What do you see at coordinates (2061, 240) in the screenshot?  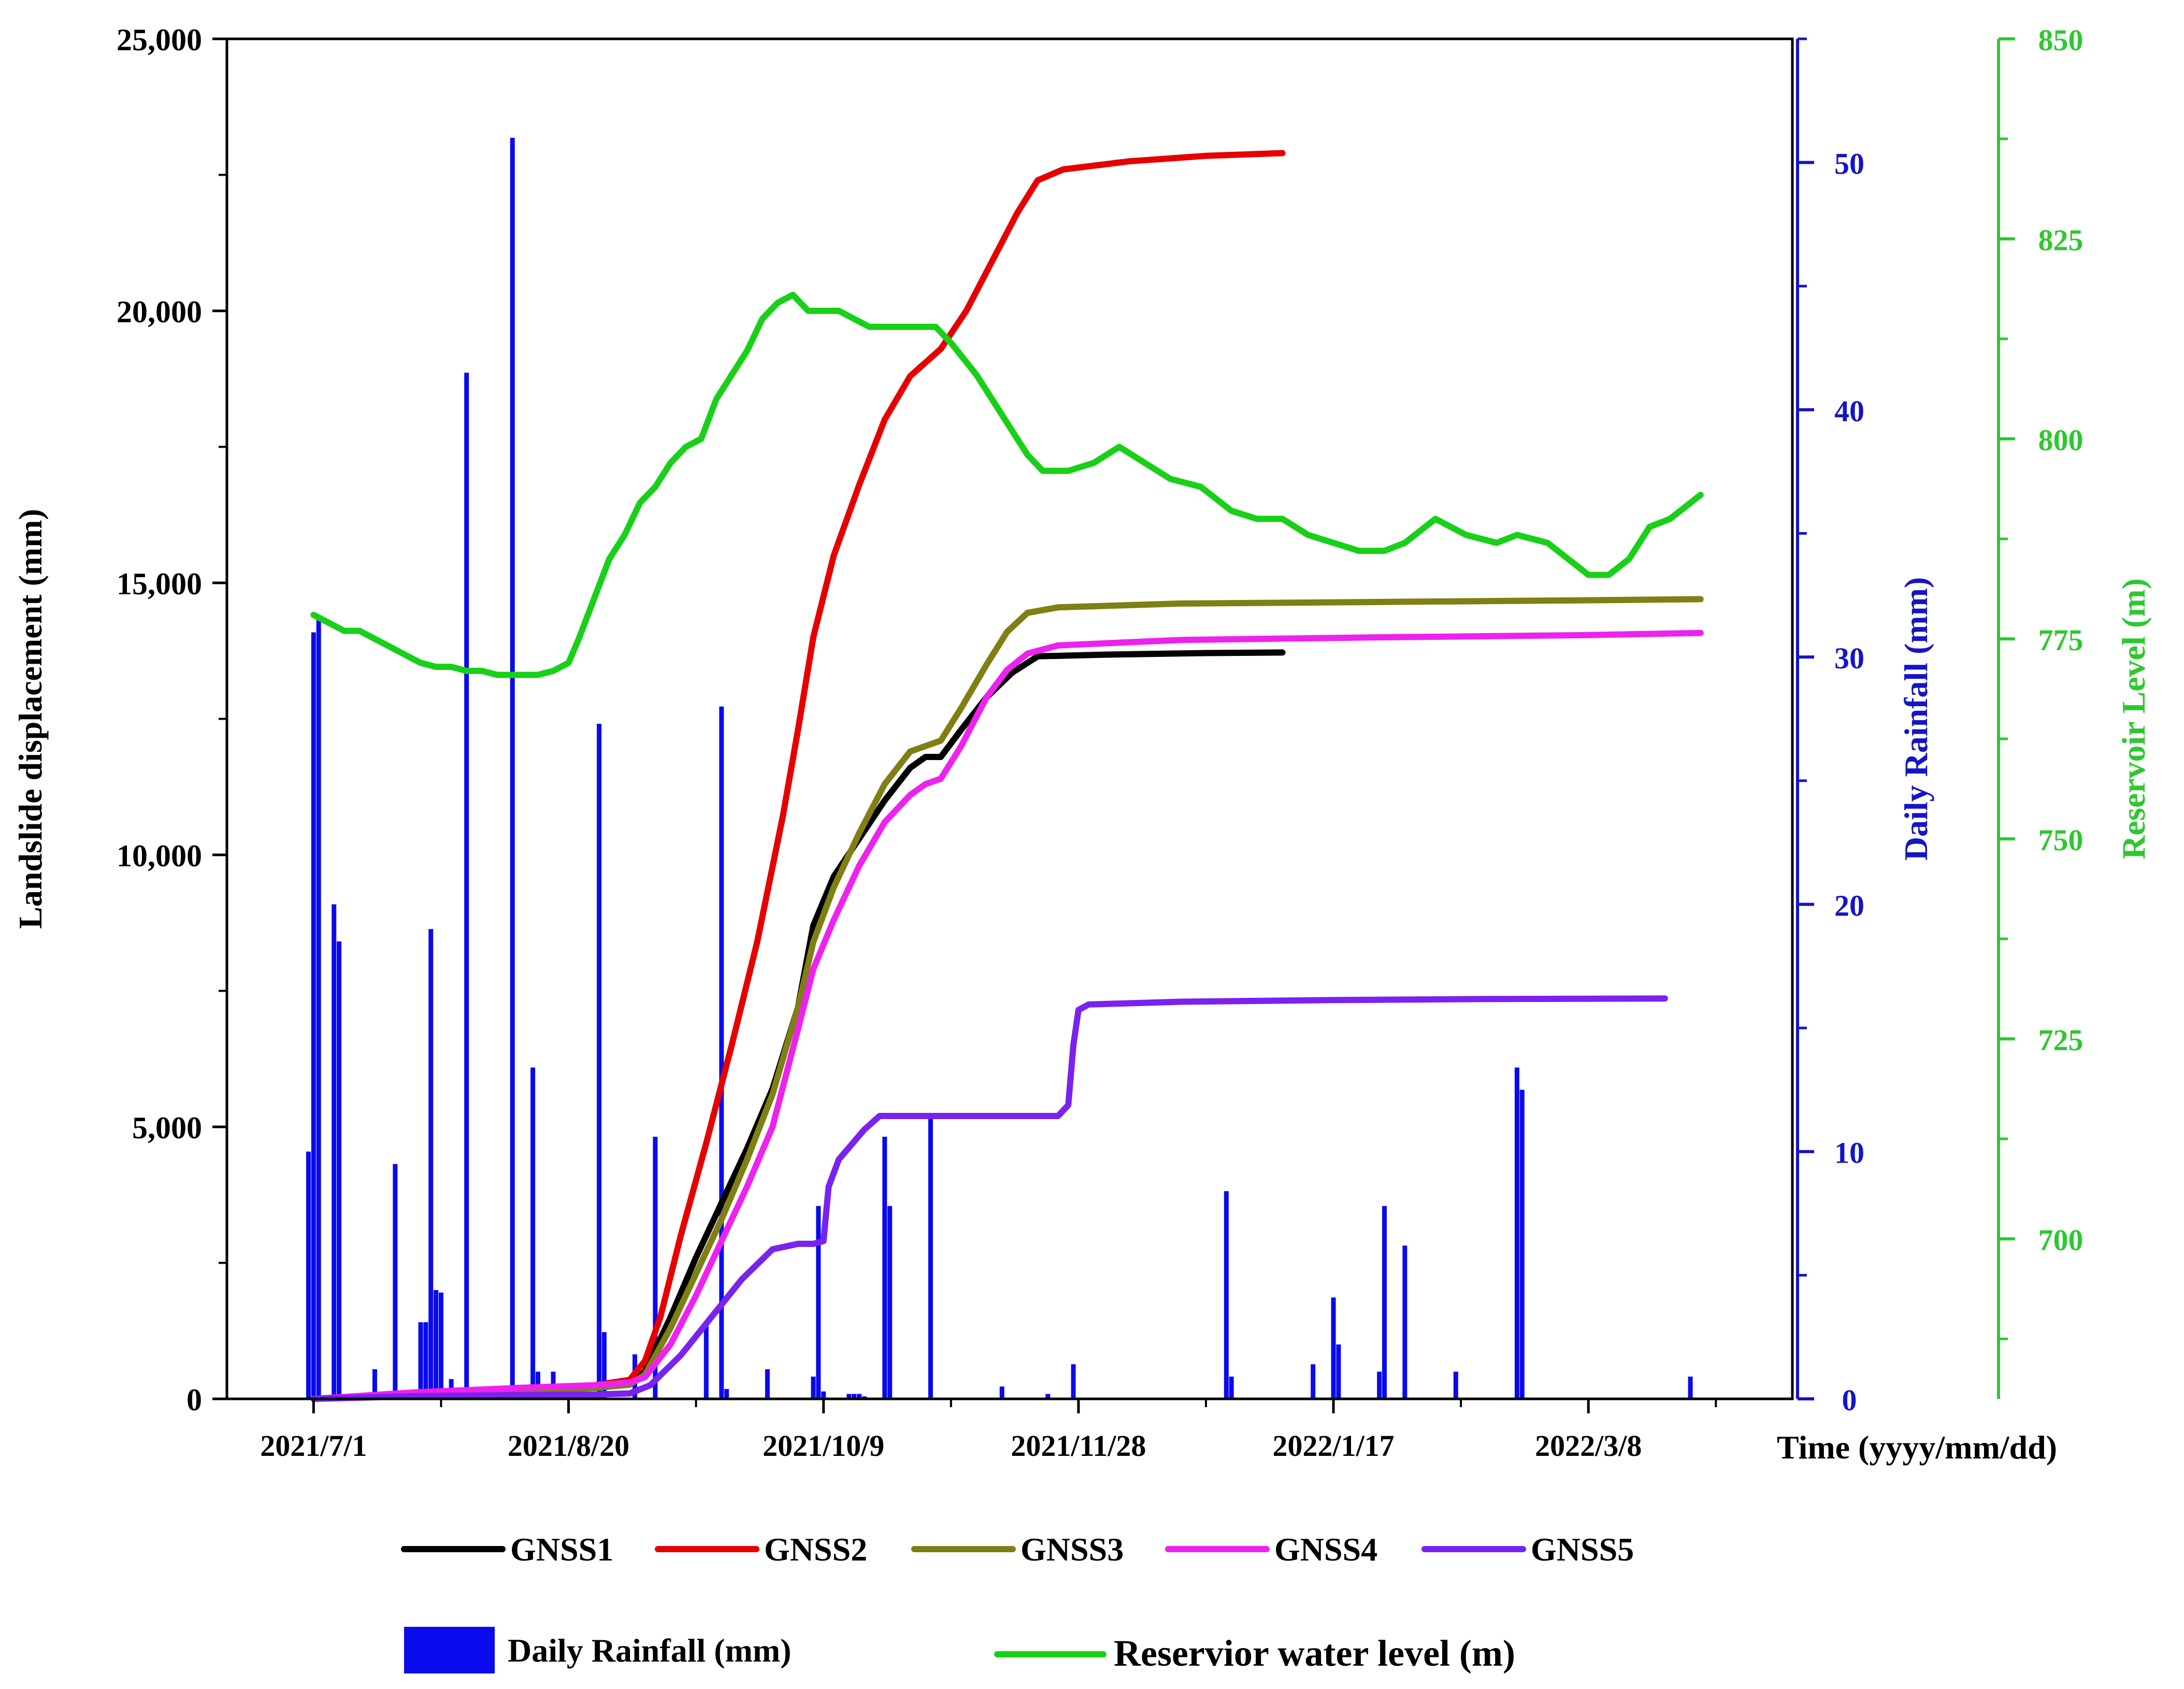 I see `reservoir-axis-tick-label: 825` at bounding box center [2061, 240].